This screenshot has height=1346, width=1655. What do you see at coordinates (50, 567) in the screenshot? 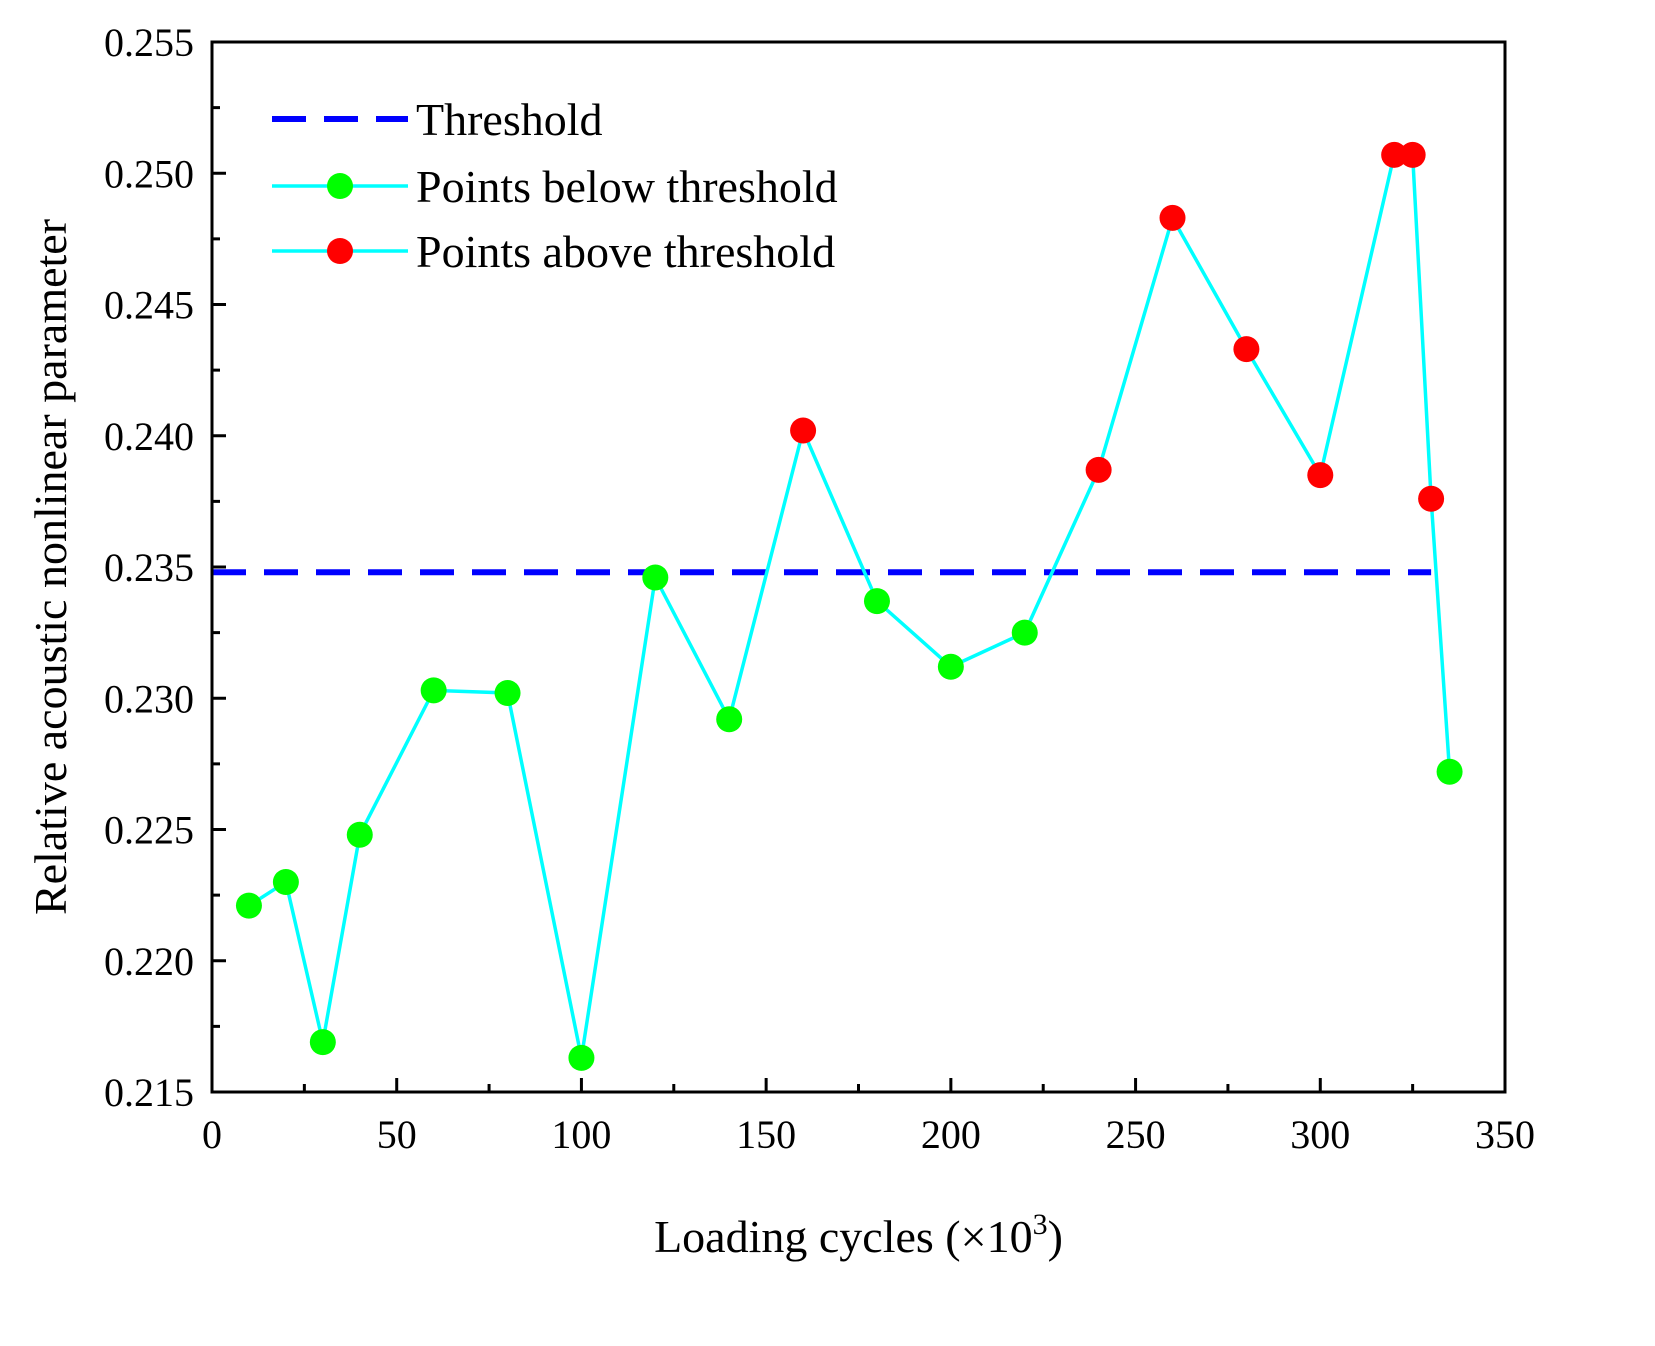
I see `y-axis-label: Relative acoustic nonlinear parameter` at bounding box center [50, 567].